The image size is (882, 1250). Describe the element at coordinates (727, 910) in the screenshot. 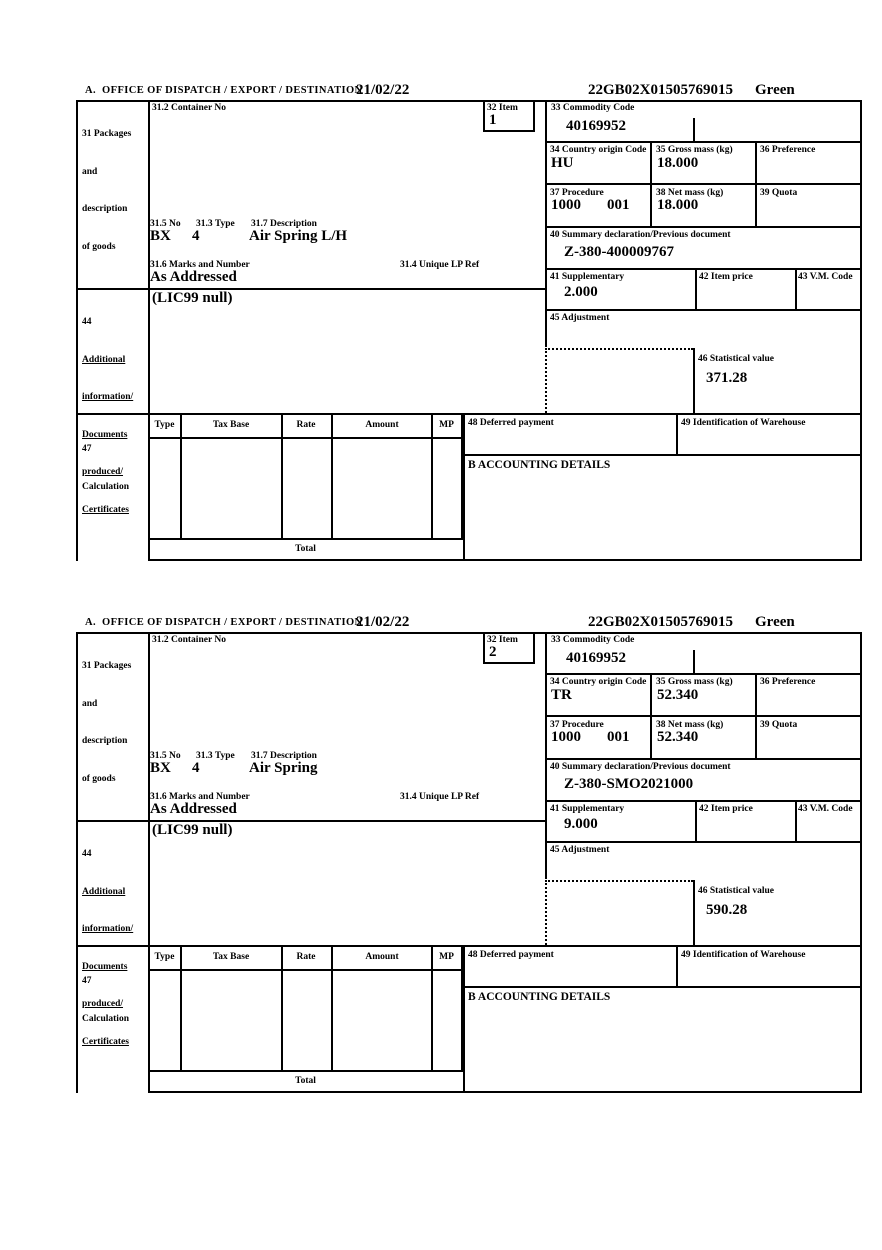

I see `statistical-value: 590.28` at that location.